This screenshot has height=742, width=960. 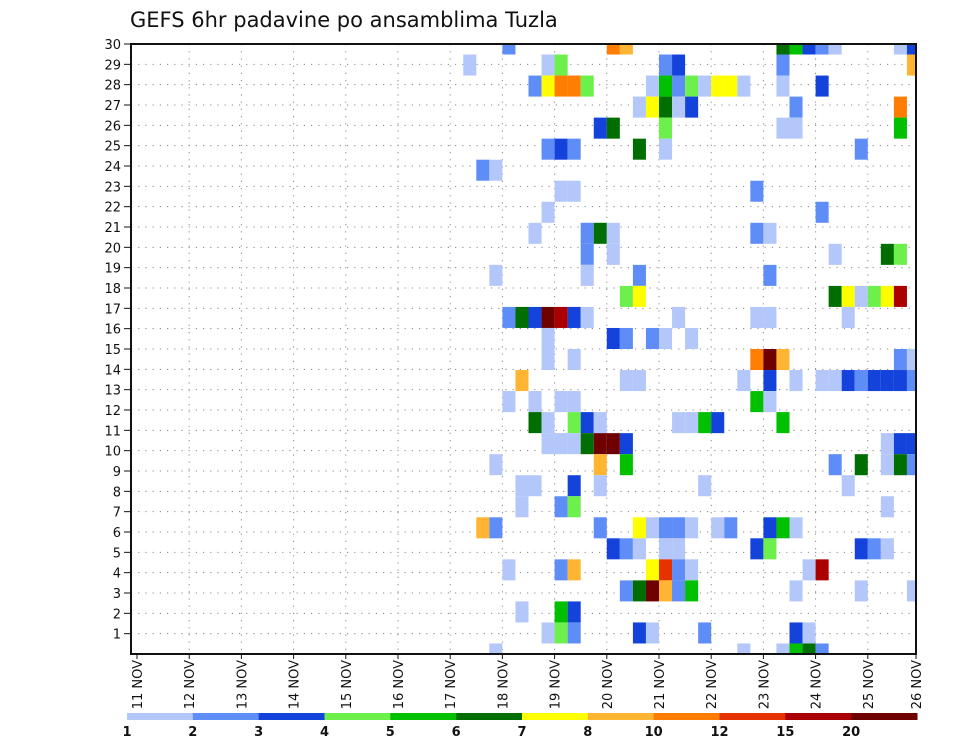 What do you see at coordinates (112, 106) in the screenshot?
I see `y-tick-label: 27` at bounding box center [112, 106].